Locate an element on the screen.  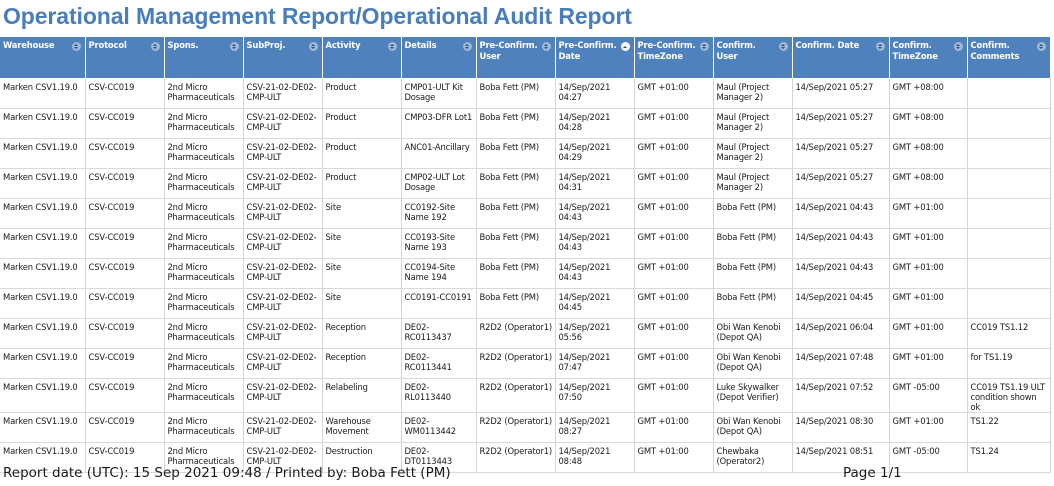
table-cell: 14/Sep/2021 08:30 is located at coordinates (841, 427).